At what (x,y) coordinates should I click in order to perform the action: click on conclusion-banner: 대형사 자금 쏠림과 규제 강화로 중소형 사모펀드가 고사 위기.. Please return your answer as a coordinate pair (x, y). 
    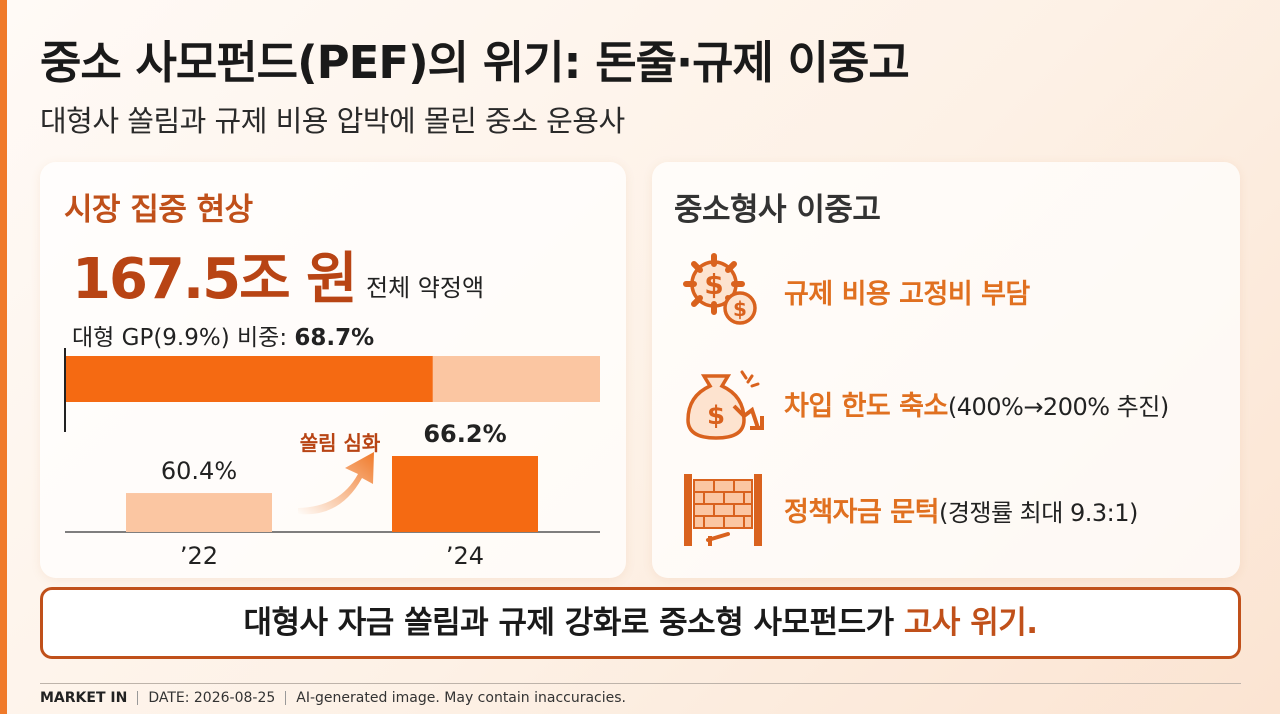
    Looking at the image, I should click on (640, 623).